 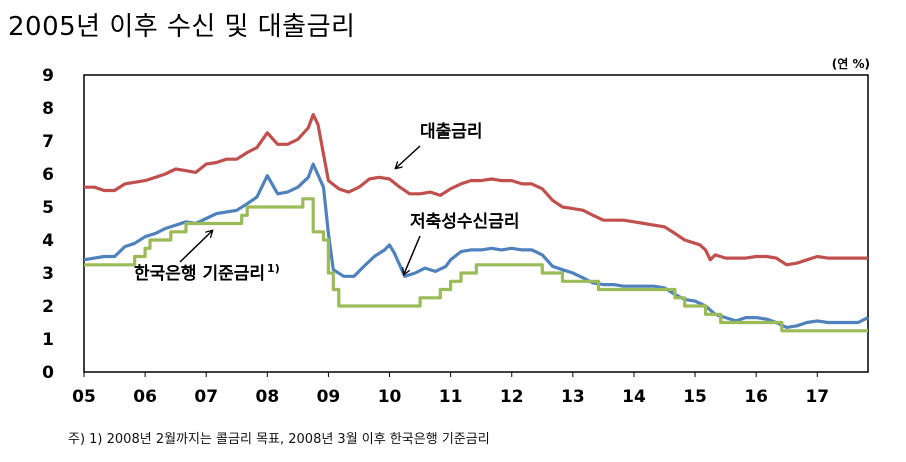 What do you see at coordinates (48, 241) in the screenshot?
I see `y-tick-label: 4` at bounding box center [48, 241].